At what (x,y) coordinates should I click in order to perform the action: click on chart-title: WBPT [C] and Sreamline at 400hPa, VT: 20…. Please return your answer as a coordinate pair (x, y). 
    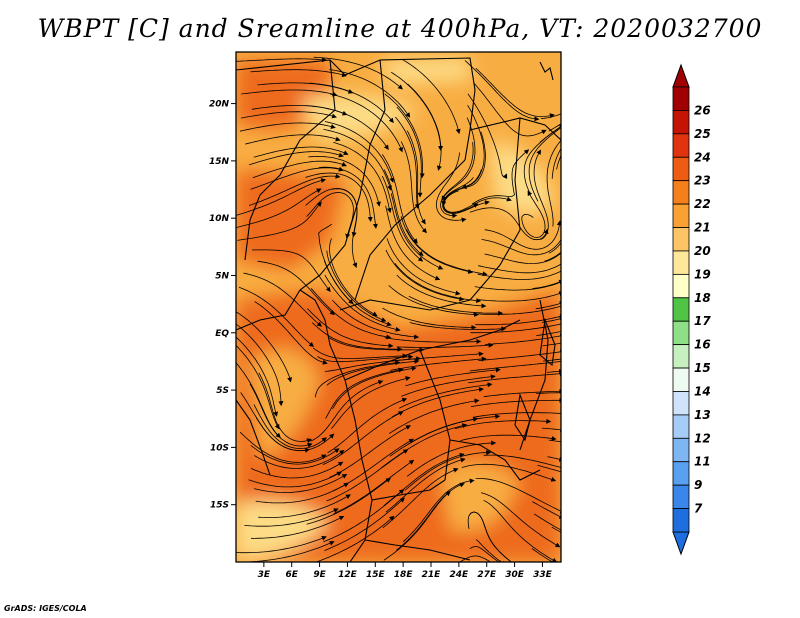
    Looking at the image, I should click on (400, 28).